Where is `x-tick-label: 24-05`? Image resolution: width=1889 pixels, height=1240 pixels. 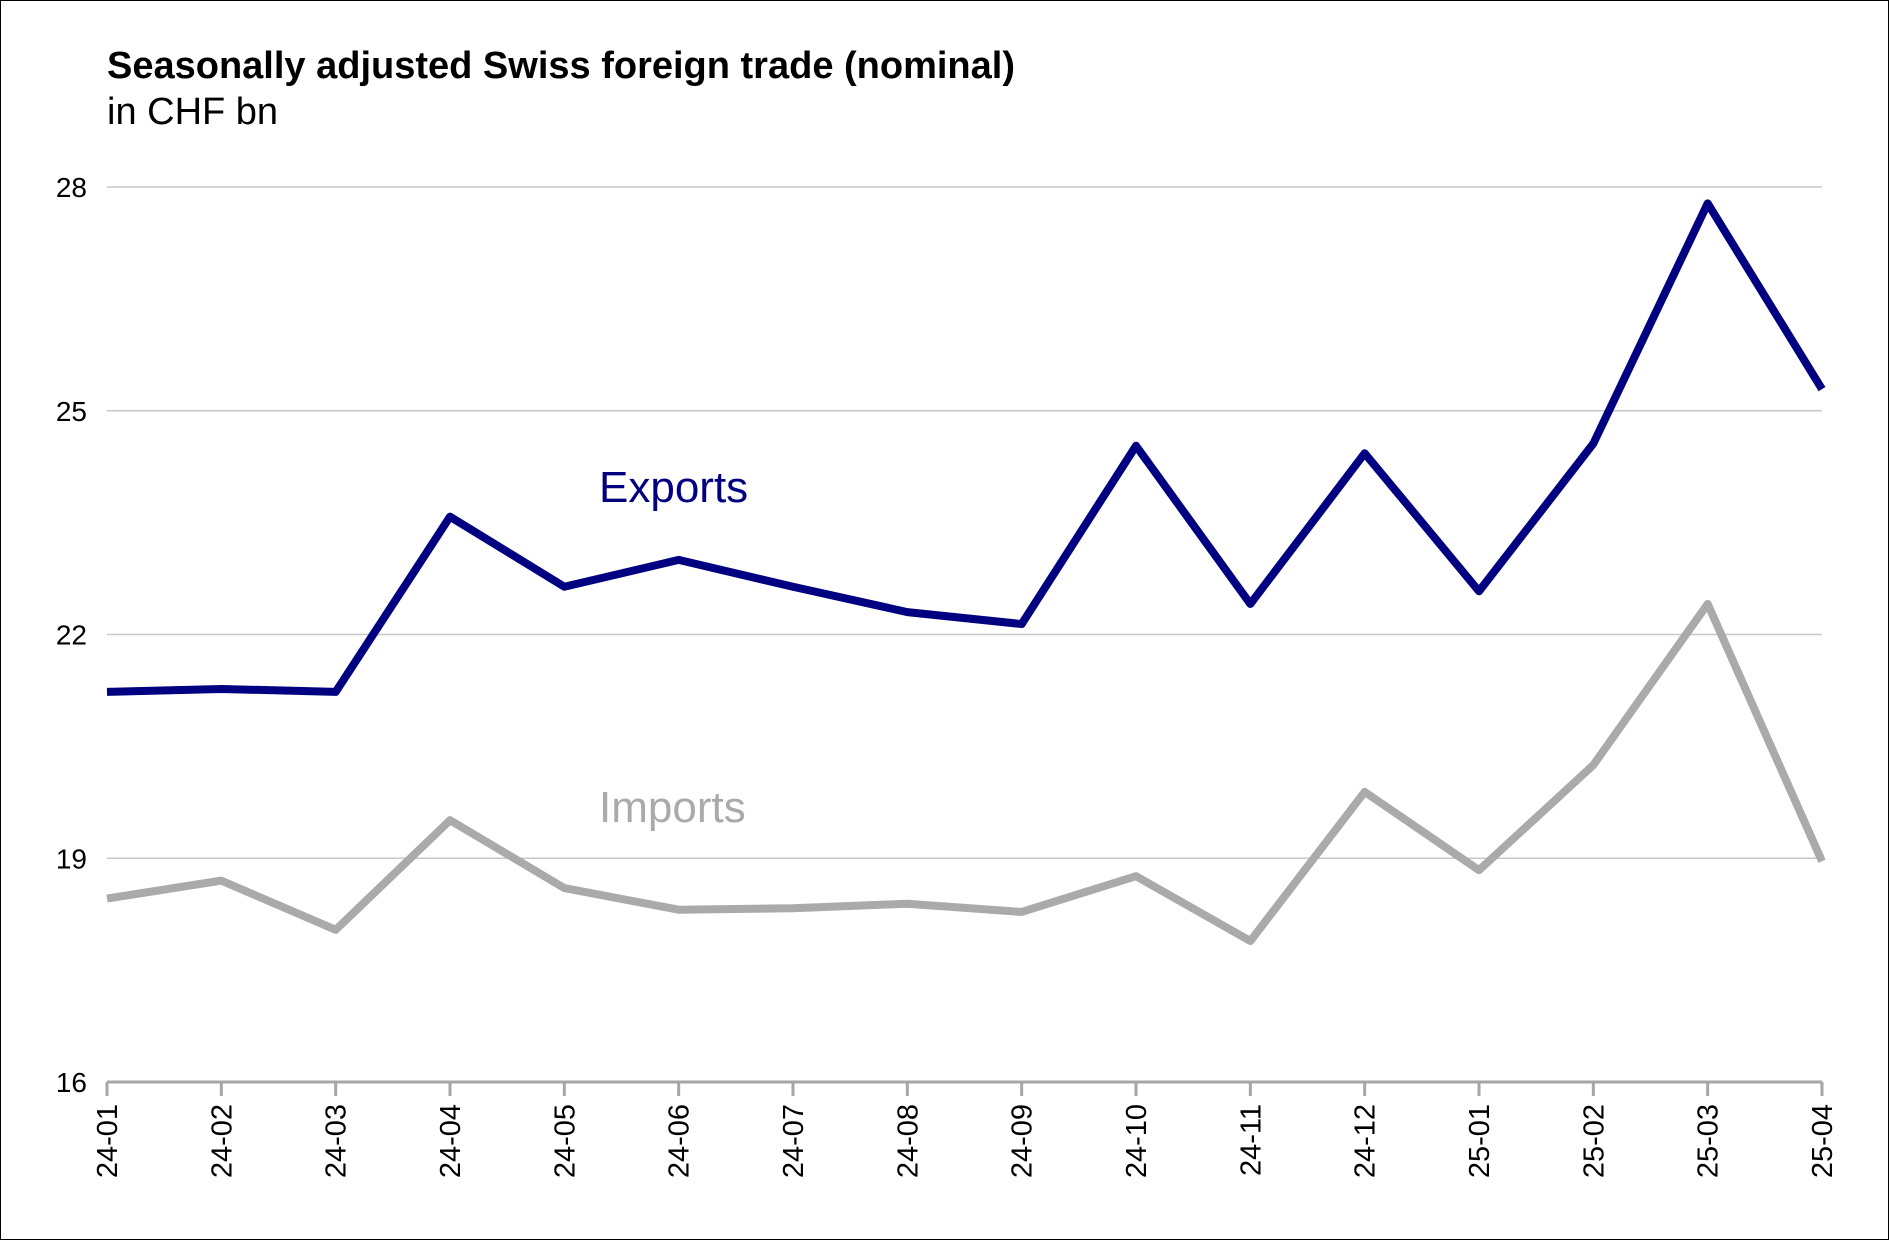 x-tick-label: 24-05 is located at coordinates (565, 1141).